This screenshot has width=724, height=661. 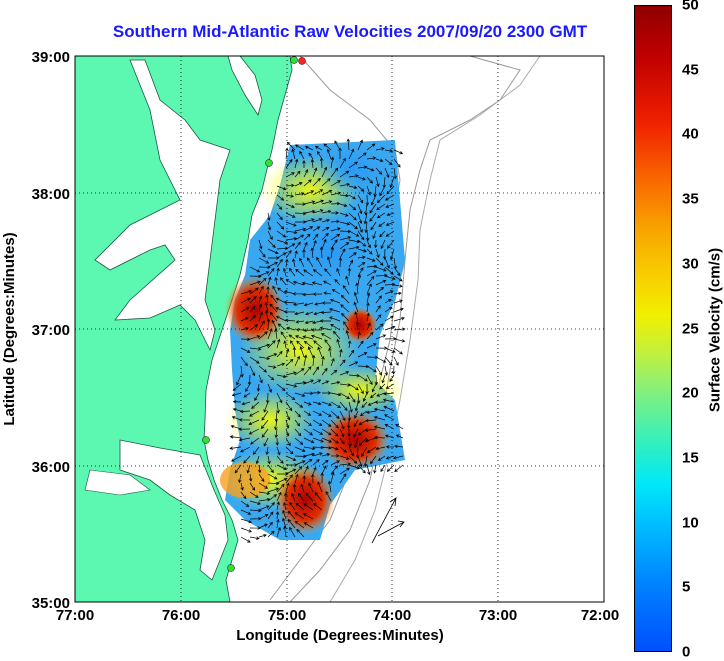 I want to click on y-tick-label: 39:00, so click(x=51, y=57).